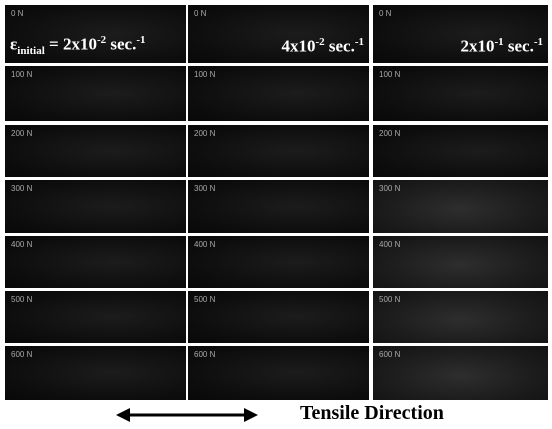 This screenshot has width=552, height=429. I want to click on strain-rate: 4x10-2 sec.-1, so click(322, 46).